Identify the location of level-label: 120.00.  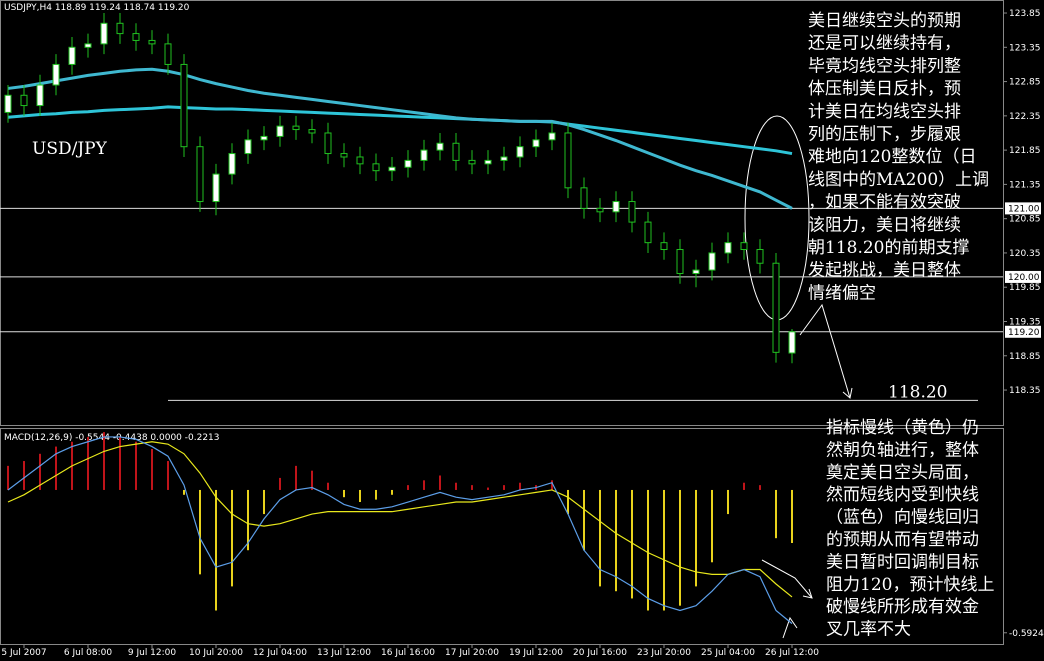
(1024, 278).